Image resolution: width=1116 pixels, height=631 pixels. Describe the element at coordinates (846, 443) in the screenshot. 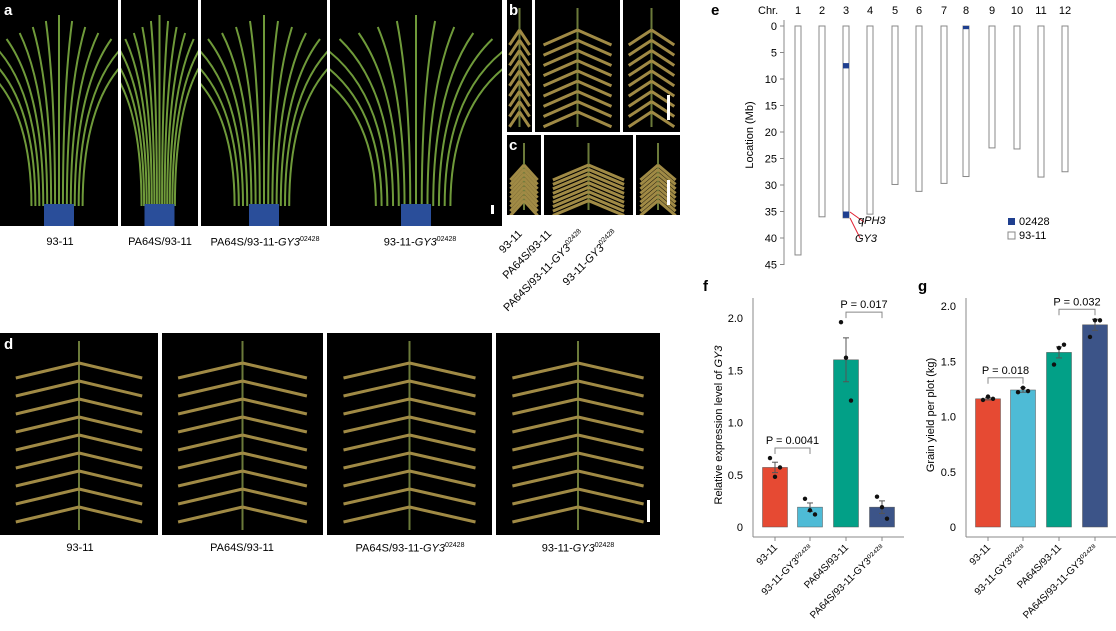

I see `f-bar` at that location.